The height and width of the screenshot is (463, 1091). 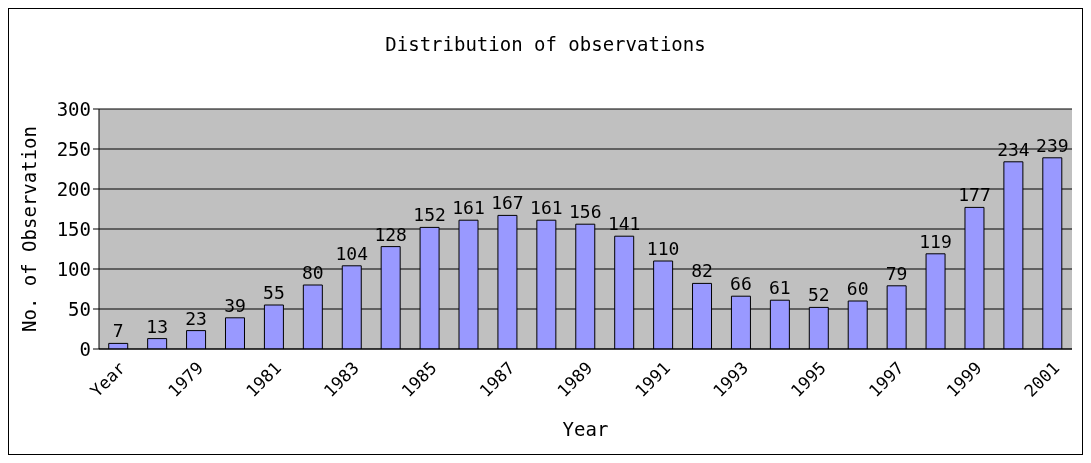 I want to click on data-label: 82, so click(x=702, y=271).